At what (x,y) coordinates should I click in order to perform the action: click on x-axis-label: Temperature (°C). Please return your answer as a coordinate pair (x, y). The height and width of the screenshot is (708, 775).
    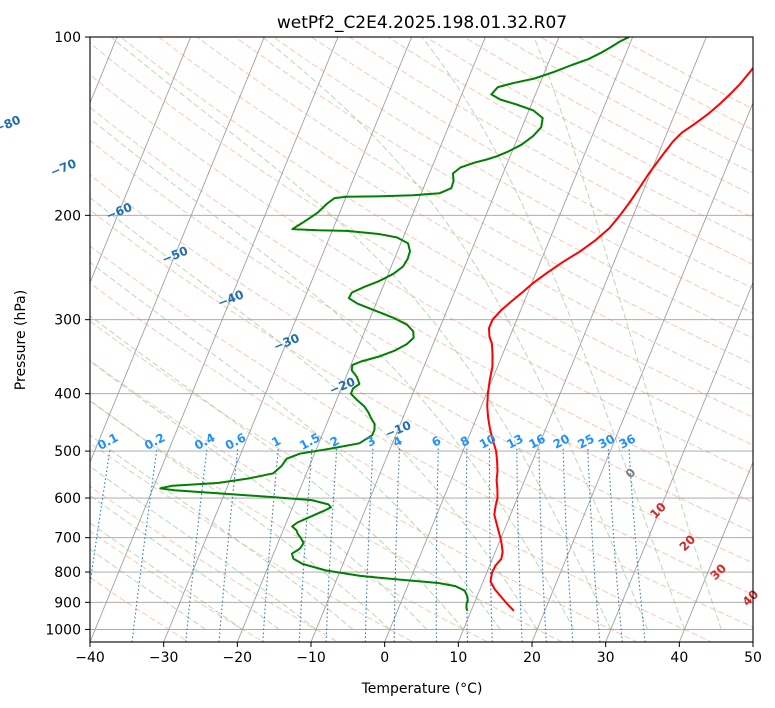
    Looking at the image, I should click on (422, 689).